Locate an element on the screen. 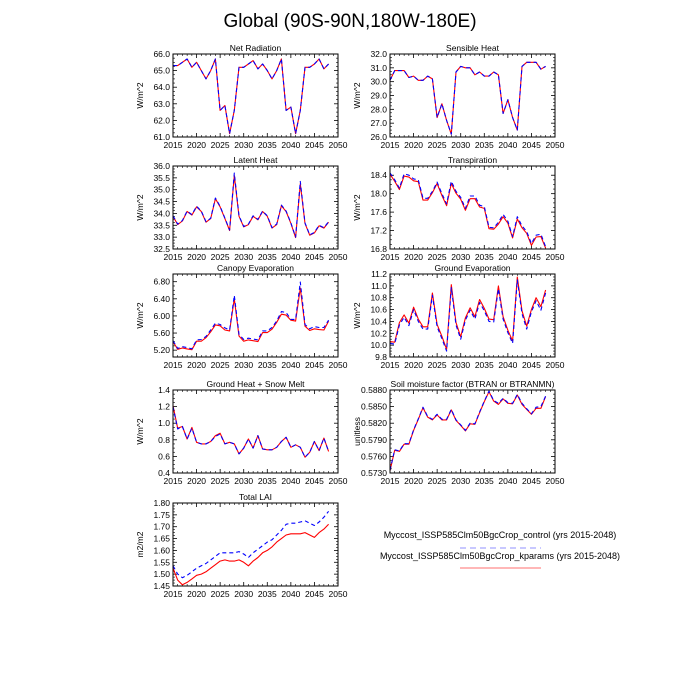  y-tick-label: 18.4 is located at coordinates (378, 175).